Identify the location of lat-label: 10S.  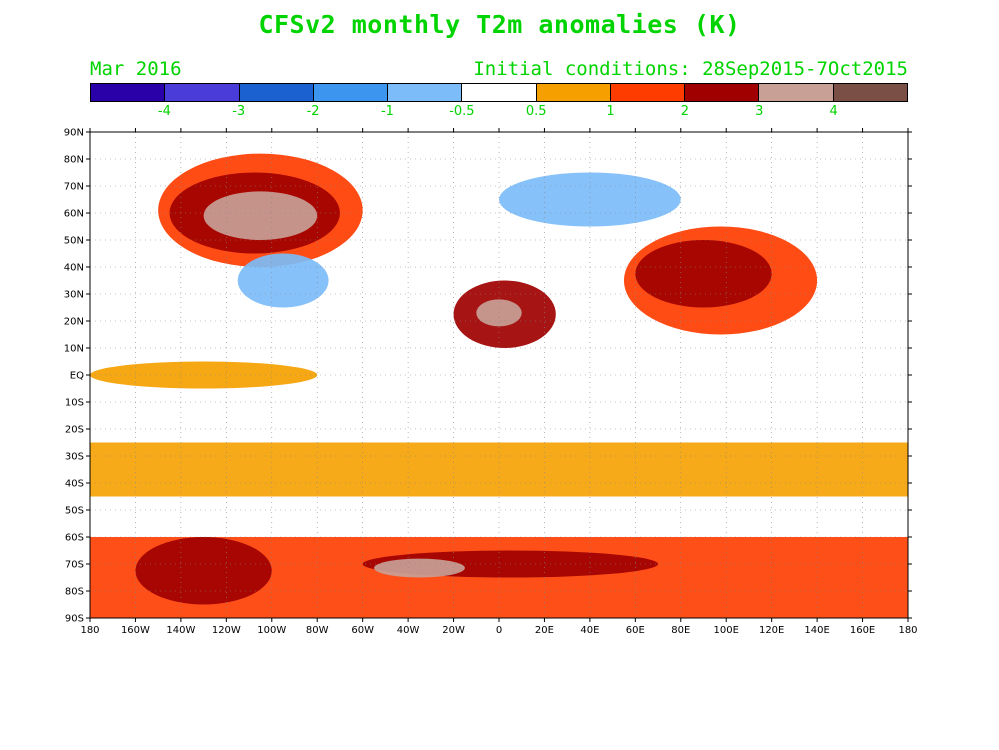
(74, 403).